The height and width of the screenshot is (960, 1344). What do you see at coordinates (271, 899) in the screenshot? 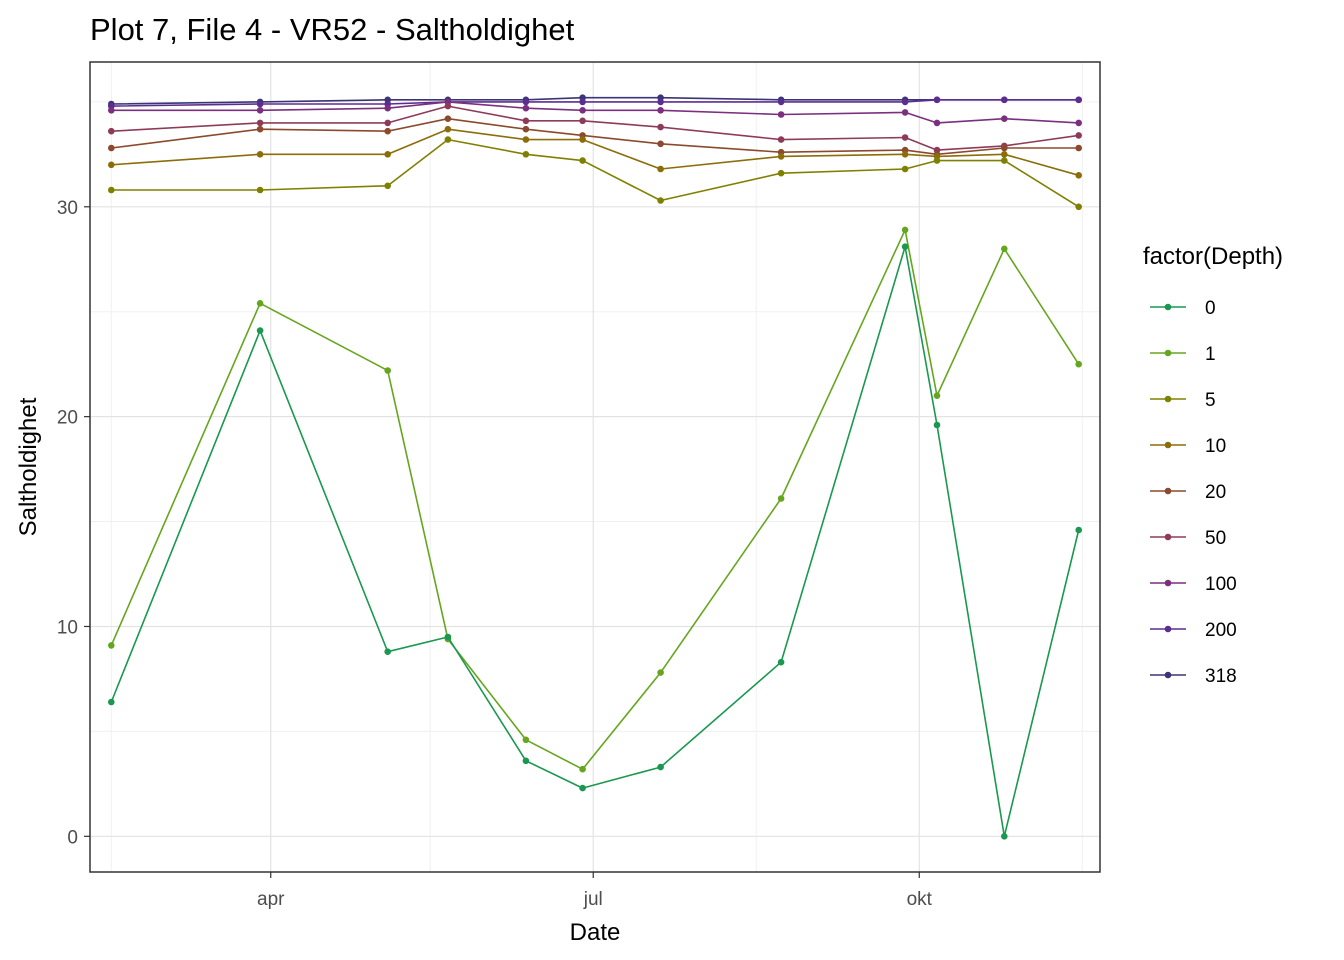
I see `x-tick-label: apr` at bounding box center [271, 899].